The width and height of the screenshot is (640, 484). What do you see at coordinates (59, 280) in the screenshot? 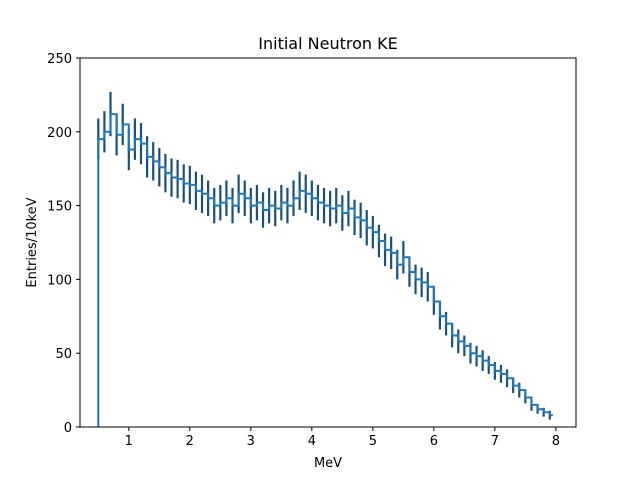
I see `y-tick-label: 100` at bounding box center [59, 280].